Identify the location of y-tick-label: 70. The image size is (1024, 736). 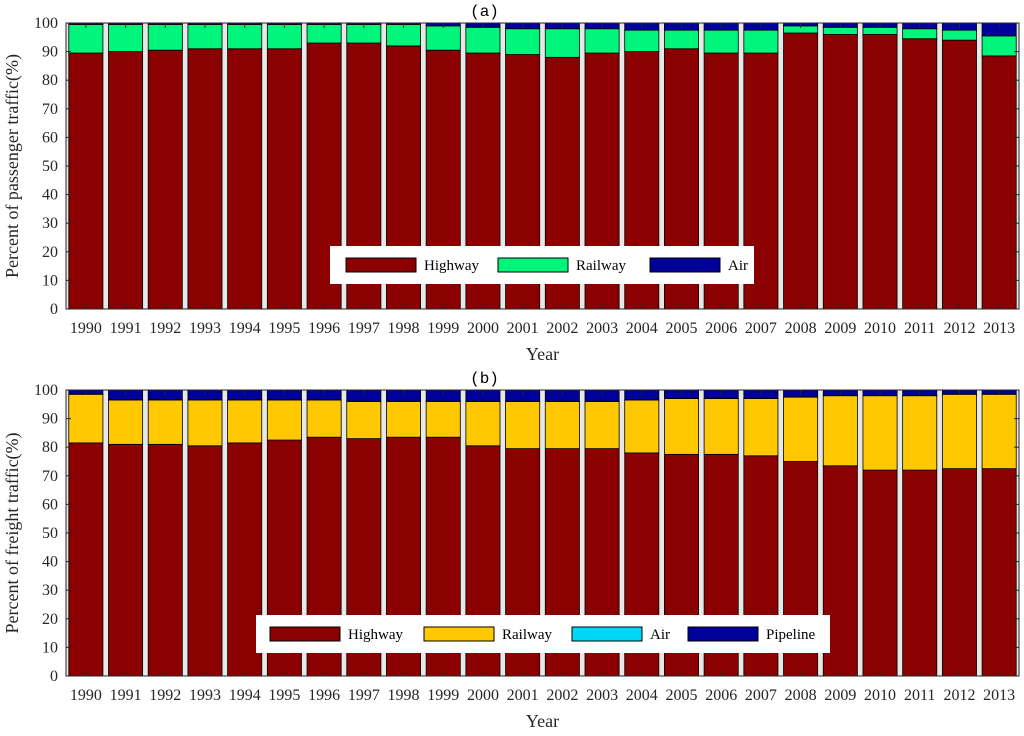
(50, 476).